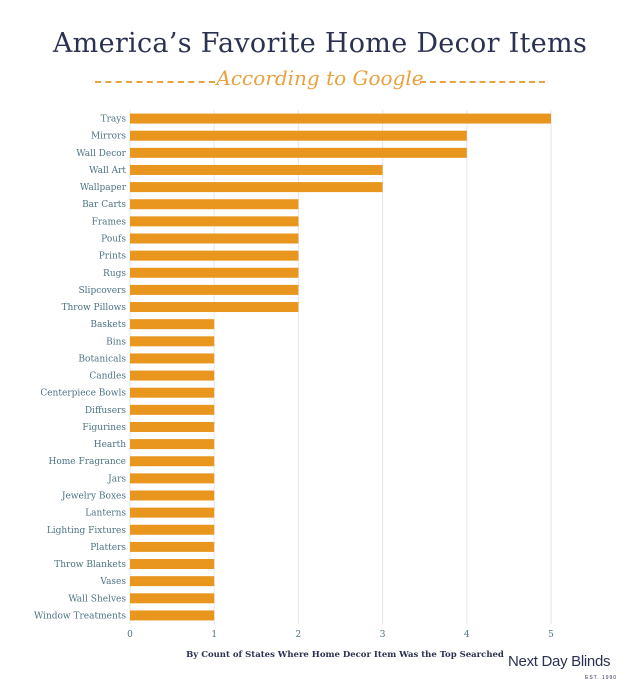 The height and width of the screenshot is (699, 640). I want to click on category-label: Prints, so click(113, 257).